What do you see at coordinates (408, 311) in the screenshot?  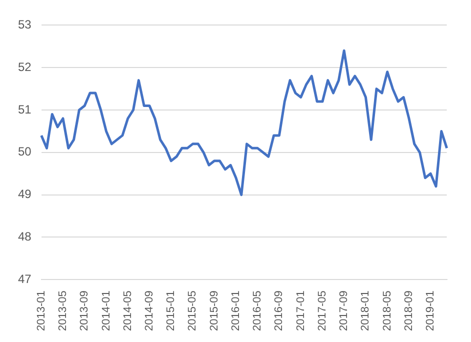 I see `x-tick-label: 2018-09` at bounding box center [408, 311].